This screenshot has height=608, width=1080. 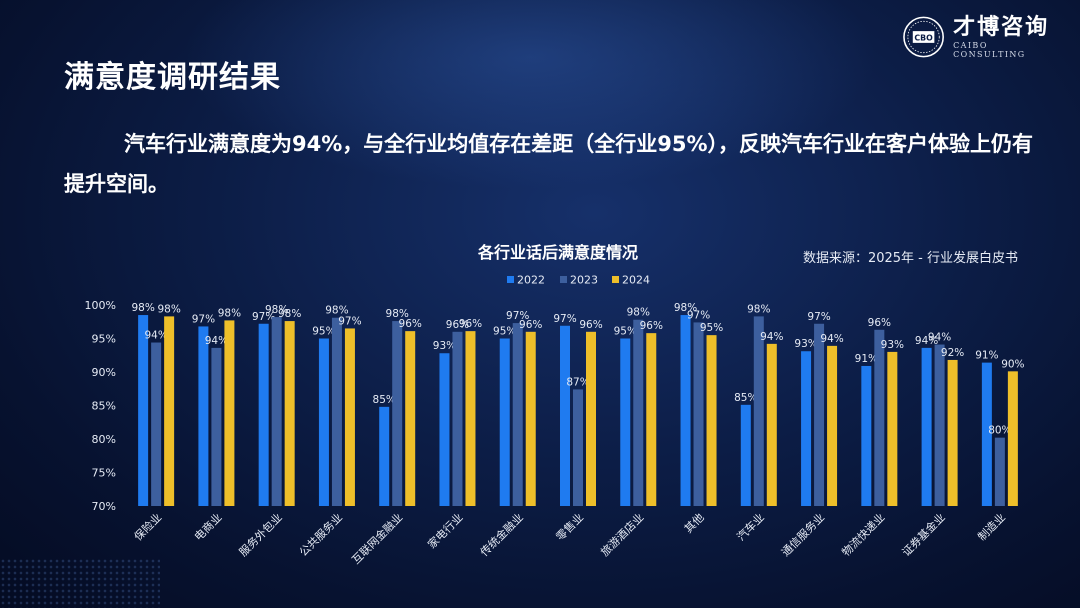 I want to click on data-label-2024: 90%, so click(x=1012, y=364).